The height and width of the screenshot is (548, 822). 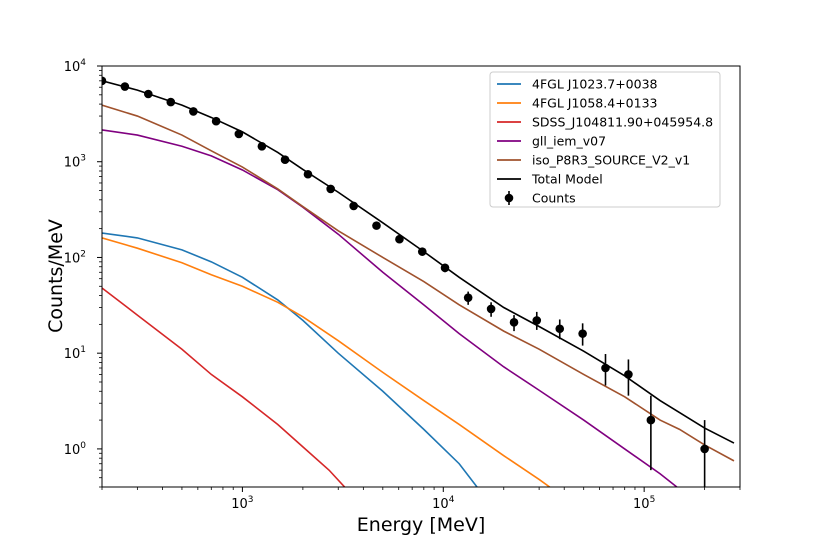 I want to click on legend-entry-counts: Counts, so click(x=540, y=198).